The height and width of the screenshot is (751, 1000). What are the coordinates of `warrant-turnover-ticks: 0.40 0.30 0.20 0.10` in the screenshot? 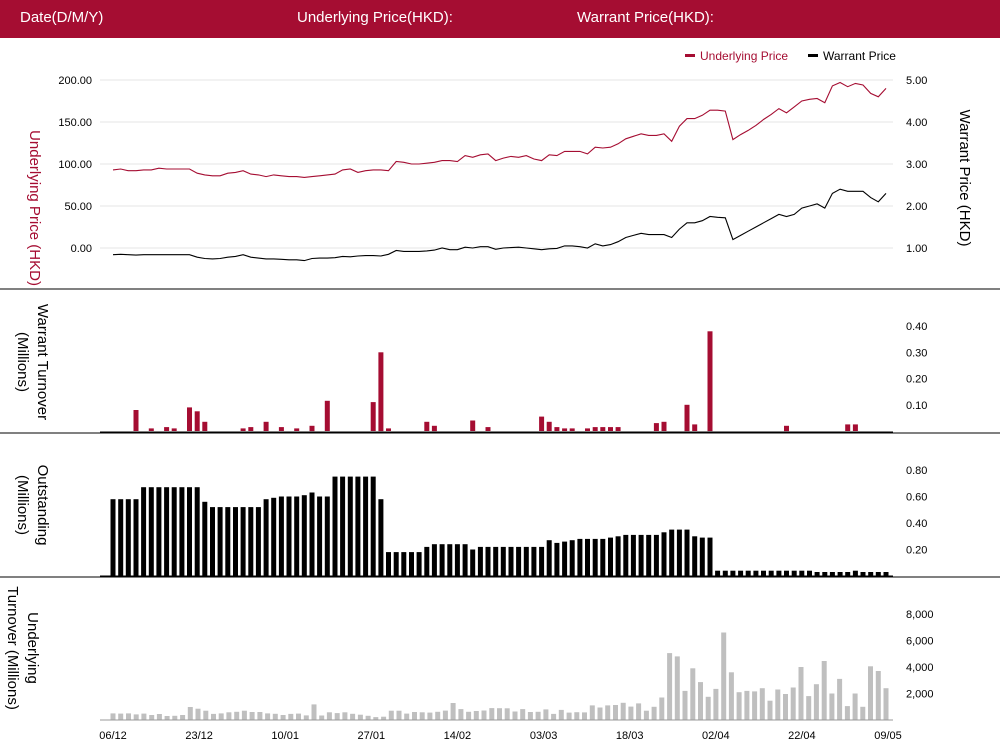 It's located at (916, 366).